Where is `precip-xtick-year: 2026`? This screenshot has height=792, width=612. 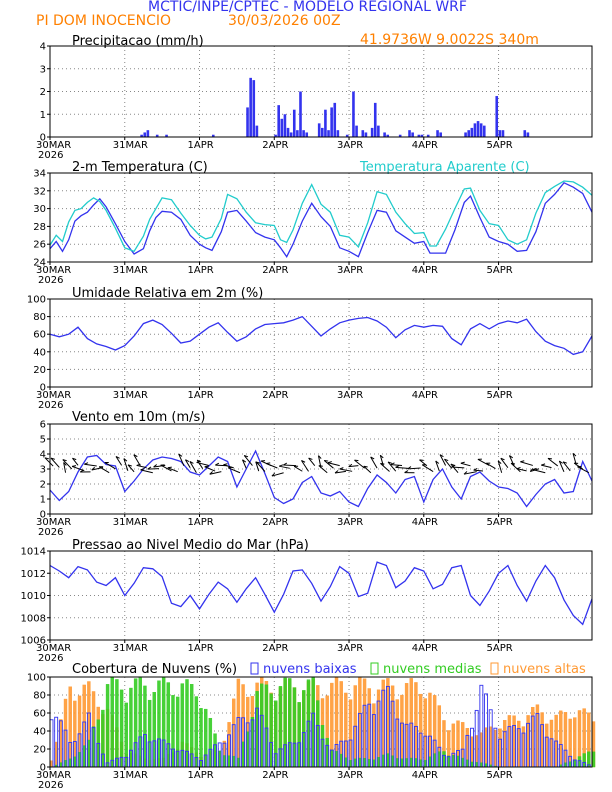 precip-xtick-year: 2026 is located at coordinates (50, 155).